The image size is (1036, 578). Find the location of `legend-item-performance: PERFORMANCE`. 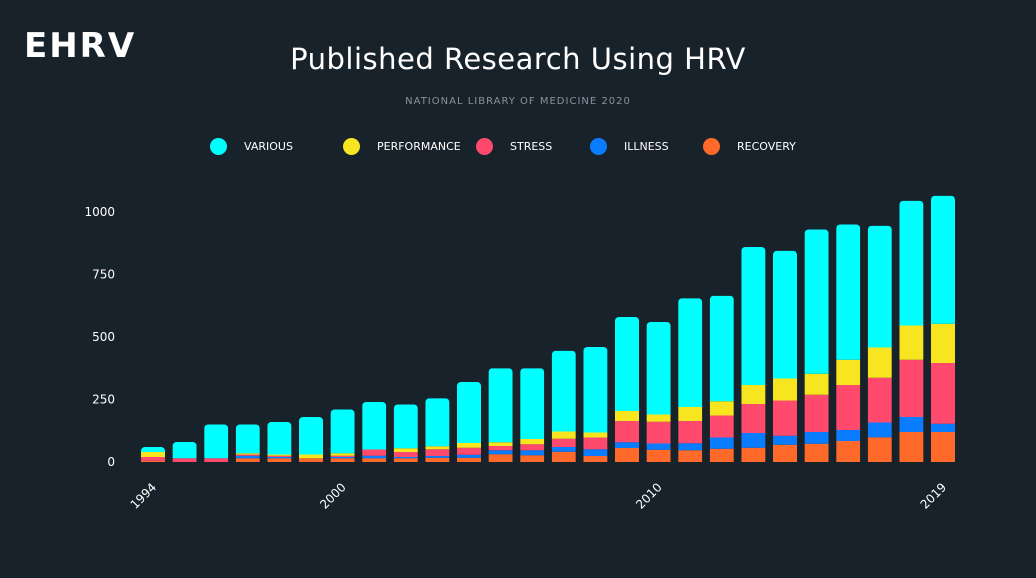

legend-item-performance: PERFORMANCE is located at coordinates (409, 146).